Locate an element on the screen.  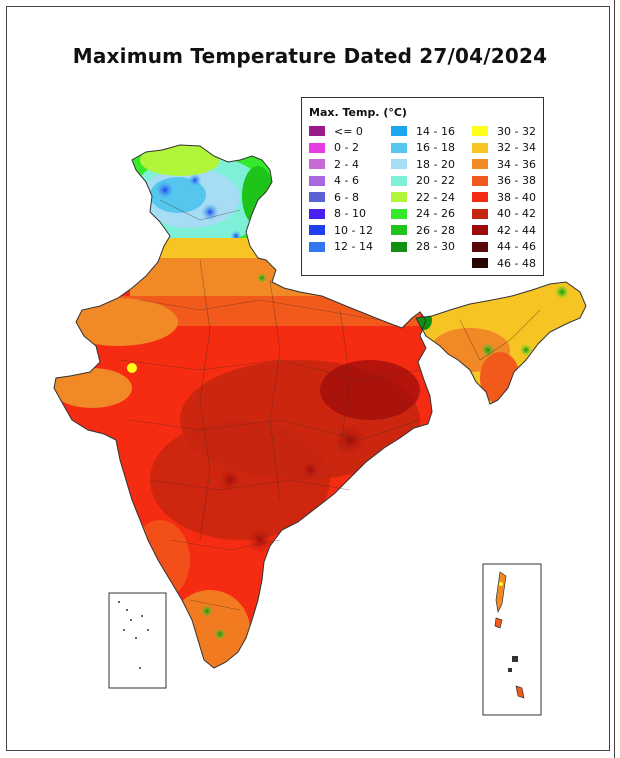
legend-label: 20 - 22 is located at coordinates (435, 180).